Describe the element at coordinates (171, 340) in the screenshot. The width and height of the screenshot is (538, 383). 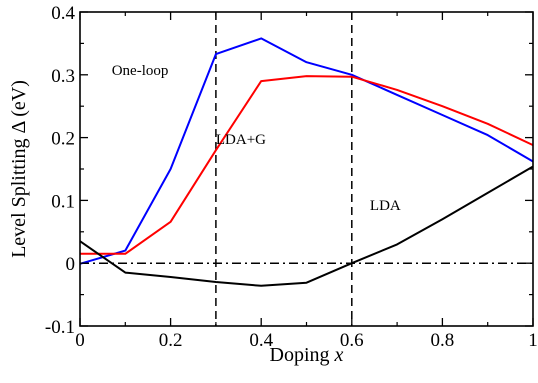
I see `x-tick-label: 0.2` at that location.